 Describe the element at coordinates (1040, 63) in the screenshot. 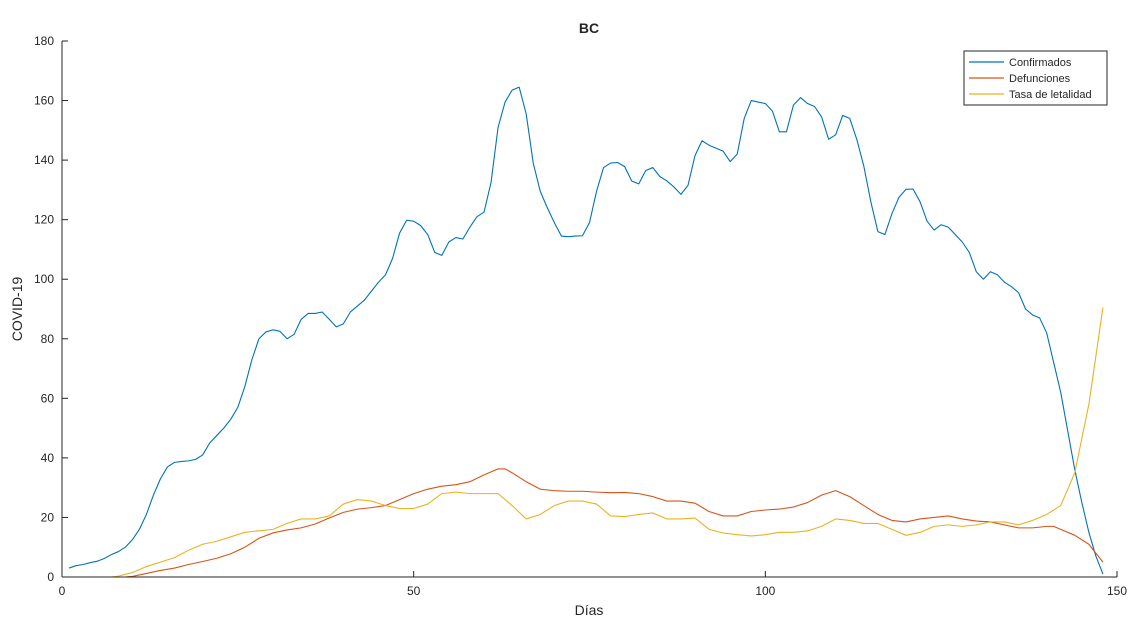

I see `legend-label-0: Confirmados` at that location.